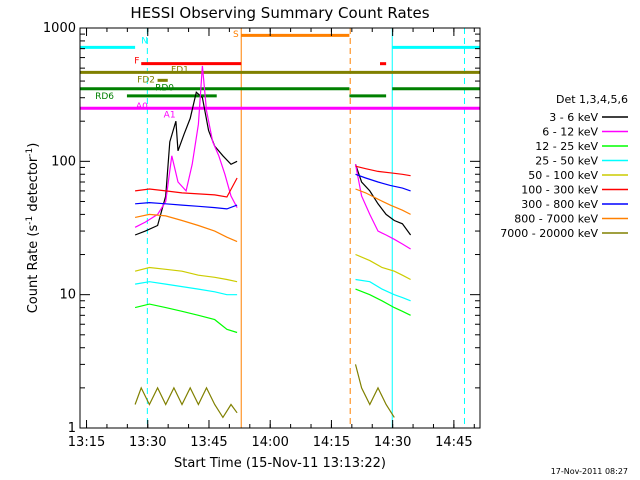 The width and height of the screenshot is (640, 480). Describe the element at coordinates (566, 146) in the screenshot. I see `legend-item-label: 12 - 25 keV` at that location.